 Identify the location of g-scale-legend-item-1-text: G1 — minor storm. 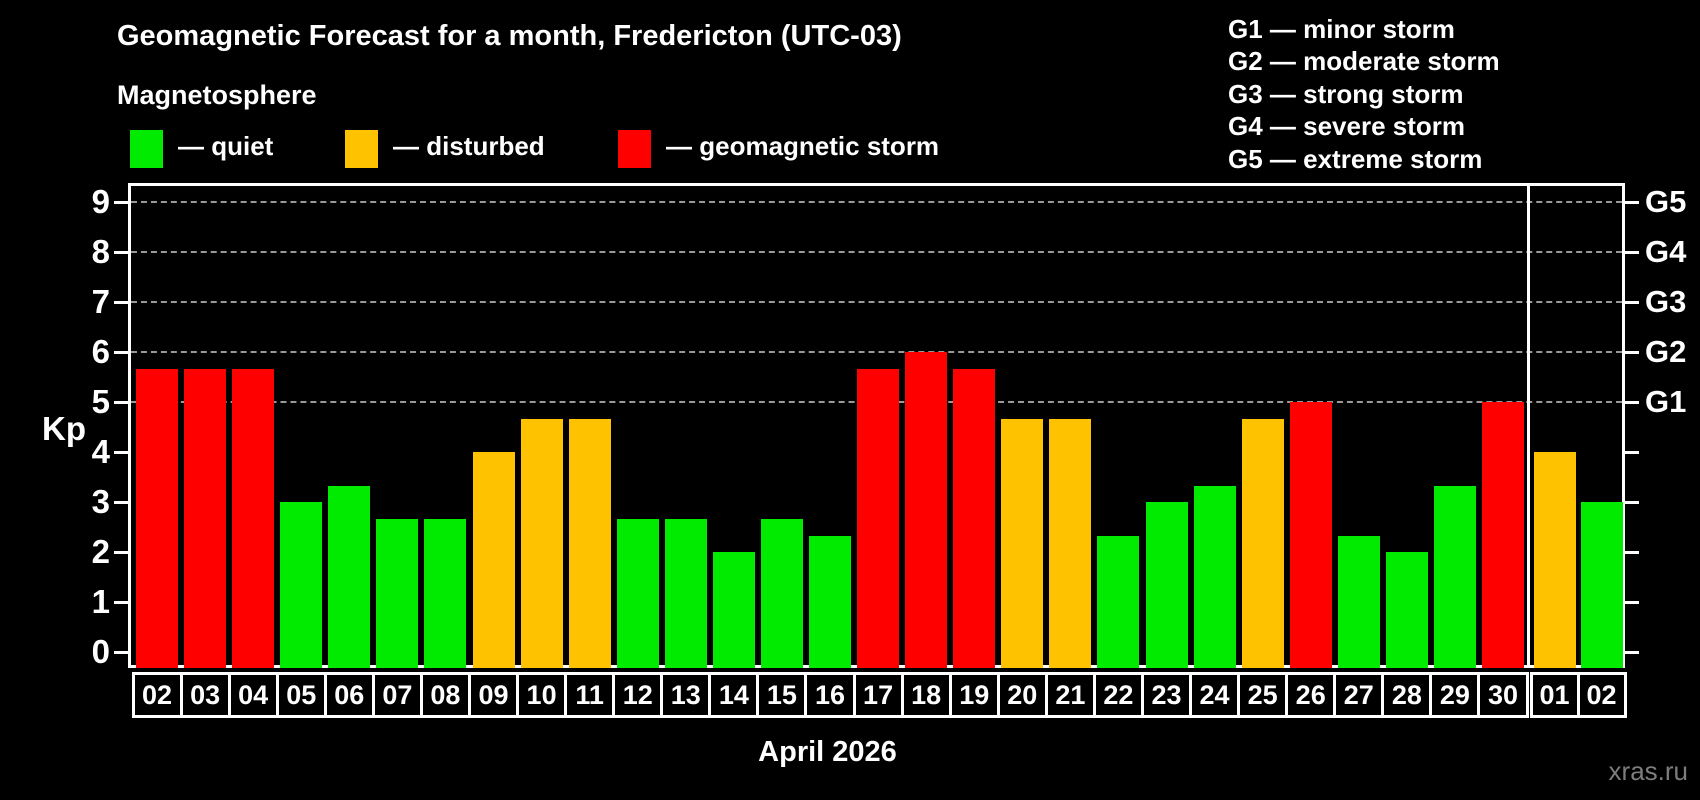
(1341, 29).